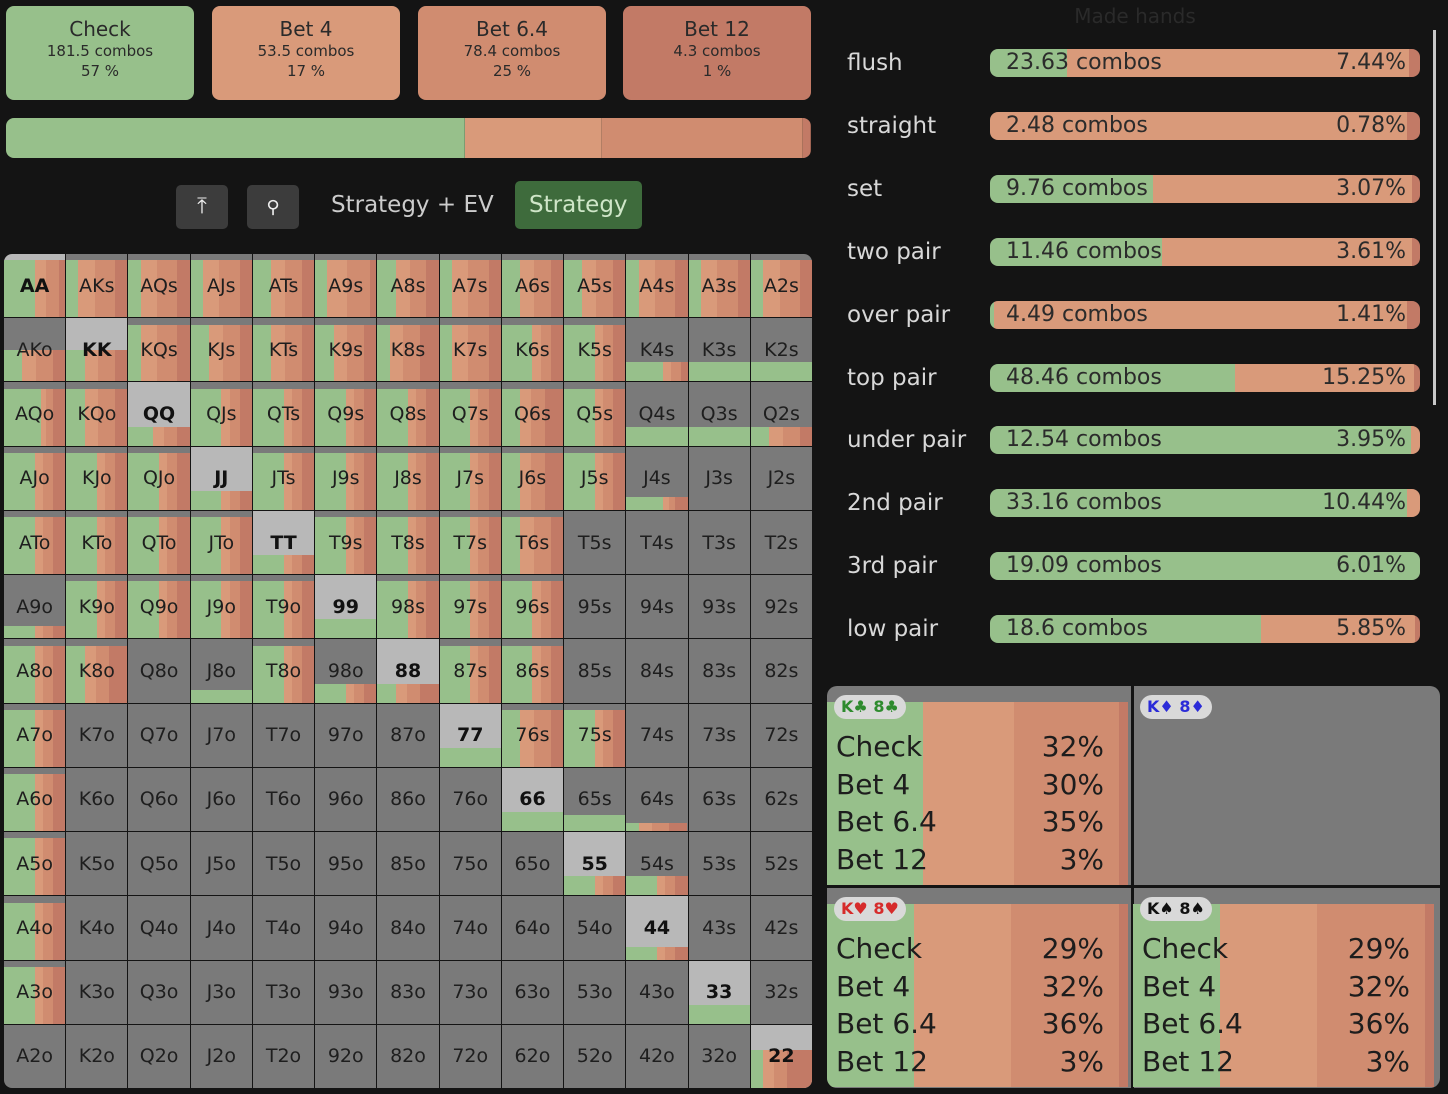 This screenshot has width=1448, height=1094. I want to click on hand-cell-94s: 94s, so click(657, 607).